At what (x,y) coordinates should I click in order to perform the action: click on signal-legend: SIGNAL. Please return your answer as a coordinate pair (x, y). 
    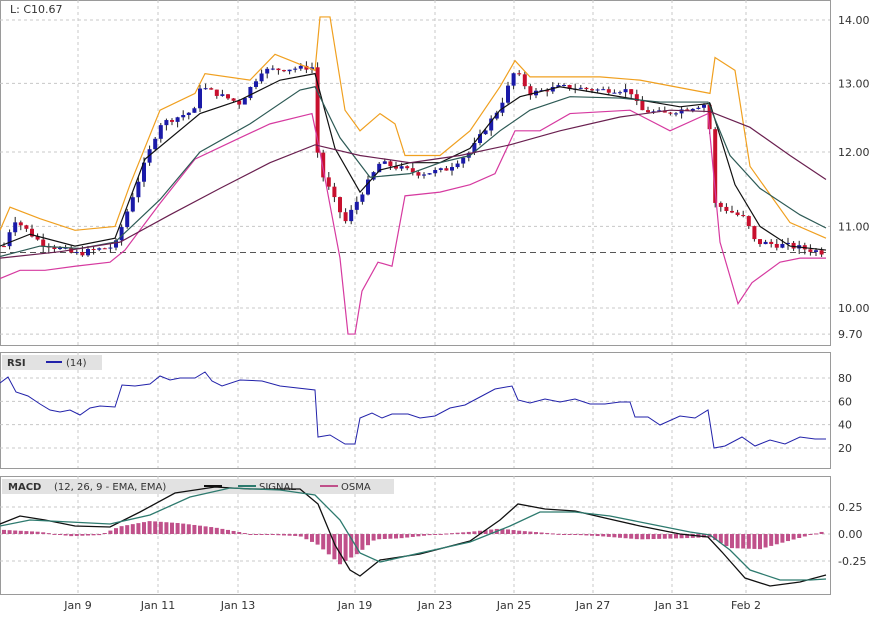
    Looking at the image, I should click on (277, 487).